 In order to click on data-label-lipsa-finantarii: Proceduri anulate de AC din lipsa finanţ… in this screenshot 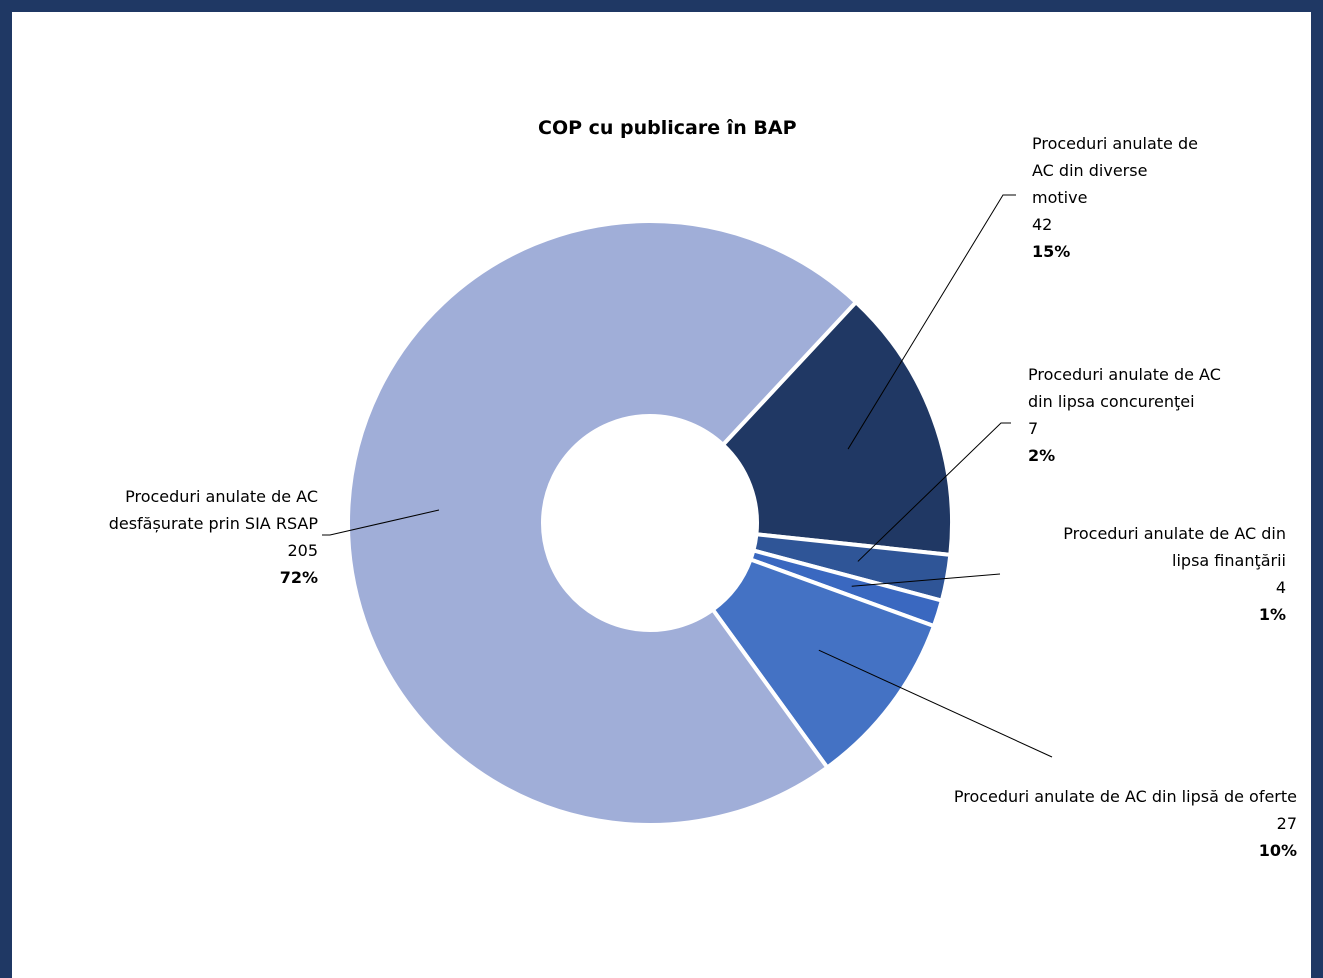, I will do `click(1174, 574)`.